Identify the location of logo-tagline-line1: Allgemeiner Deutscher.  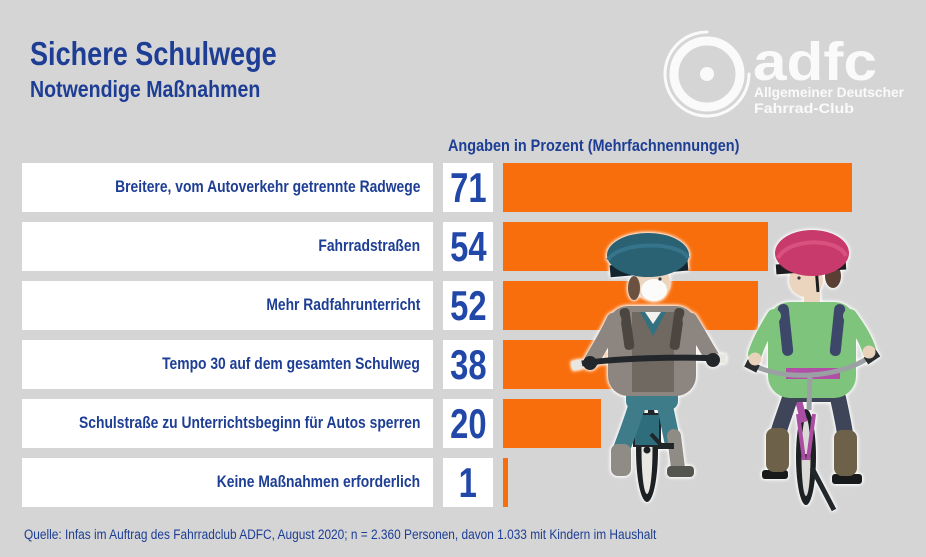
(829, 92).